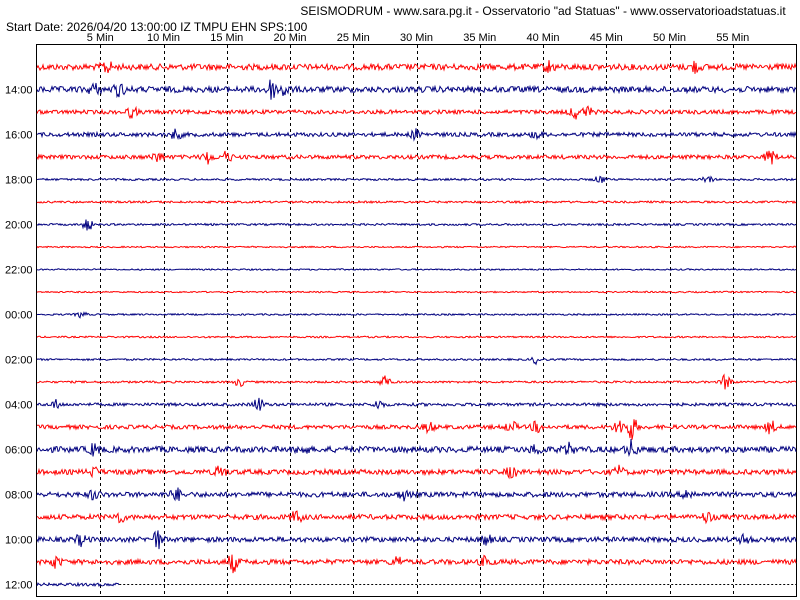  Describe the element at coordinates (19, 226) in the screenshot. I see `hour-label: 20:00` at that location.